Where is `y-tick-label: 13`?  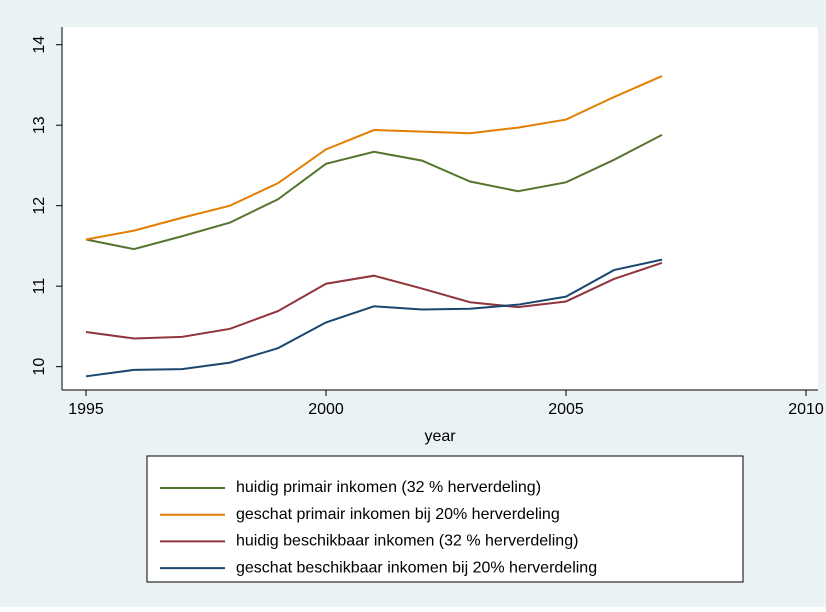 y-tick-label: 13 is located at coordinates (39, 125).